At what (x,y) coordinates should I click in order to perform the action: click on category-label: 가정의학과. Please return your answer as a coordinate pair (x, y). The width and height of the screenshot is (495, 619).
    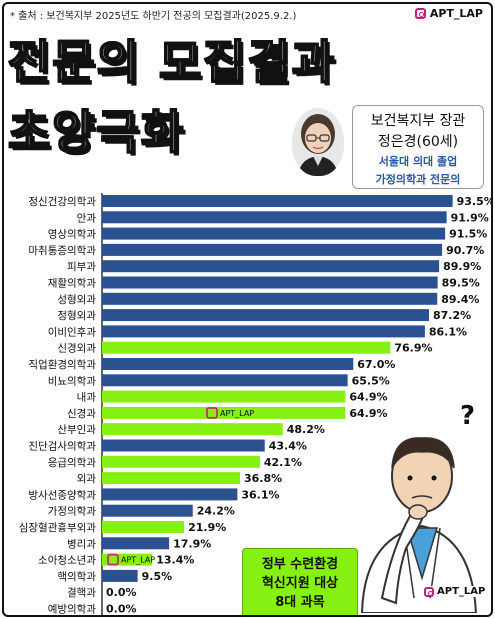
    Looking at the image, I should click on (72, 512).